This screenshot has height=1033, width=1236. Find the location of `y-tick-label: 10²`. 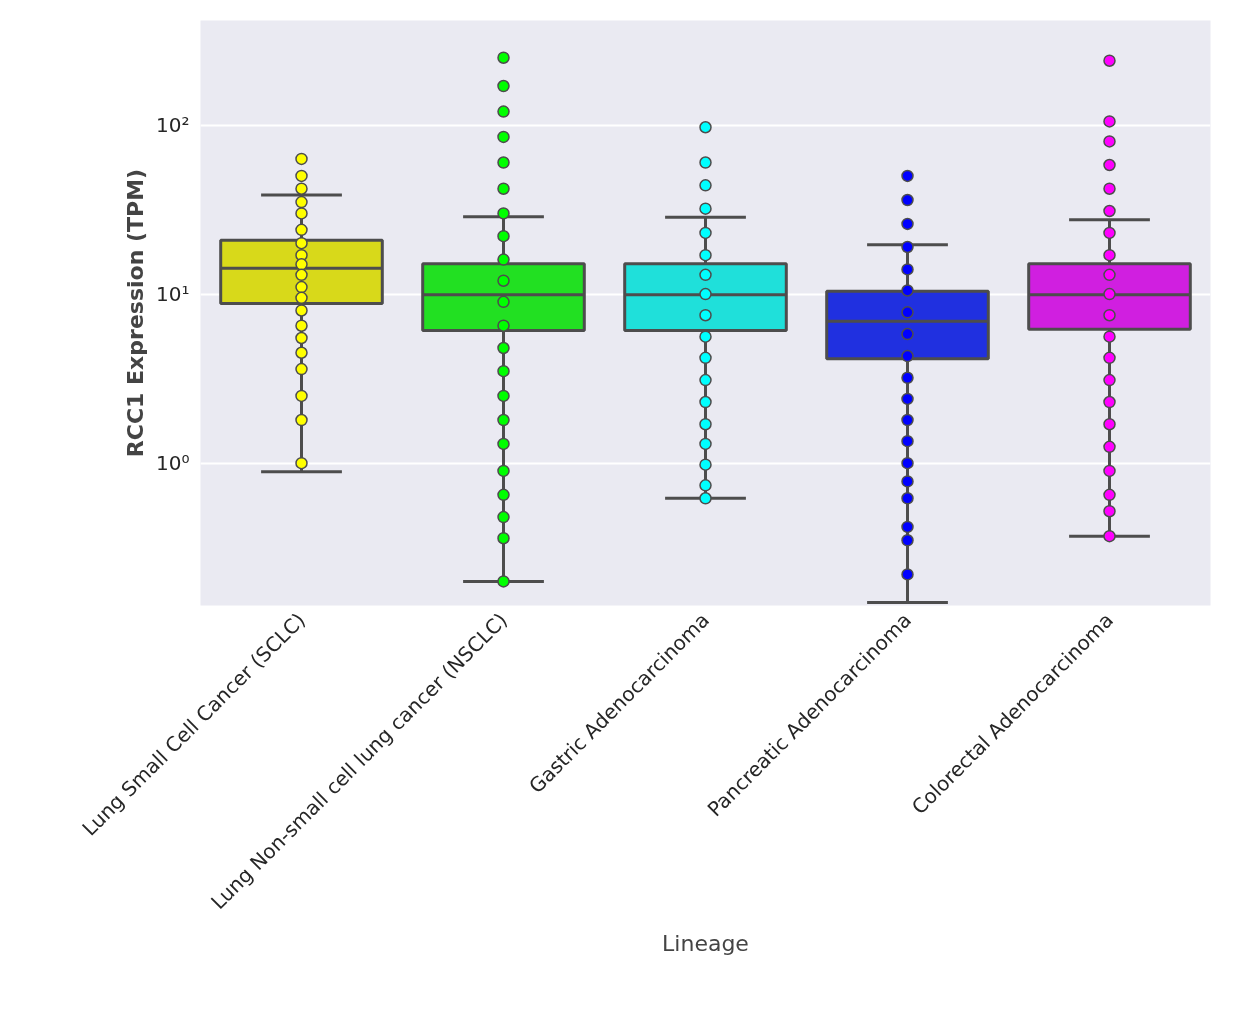

y-tick-label: 10² is located at coordinates (173, 125).